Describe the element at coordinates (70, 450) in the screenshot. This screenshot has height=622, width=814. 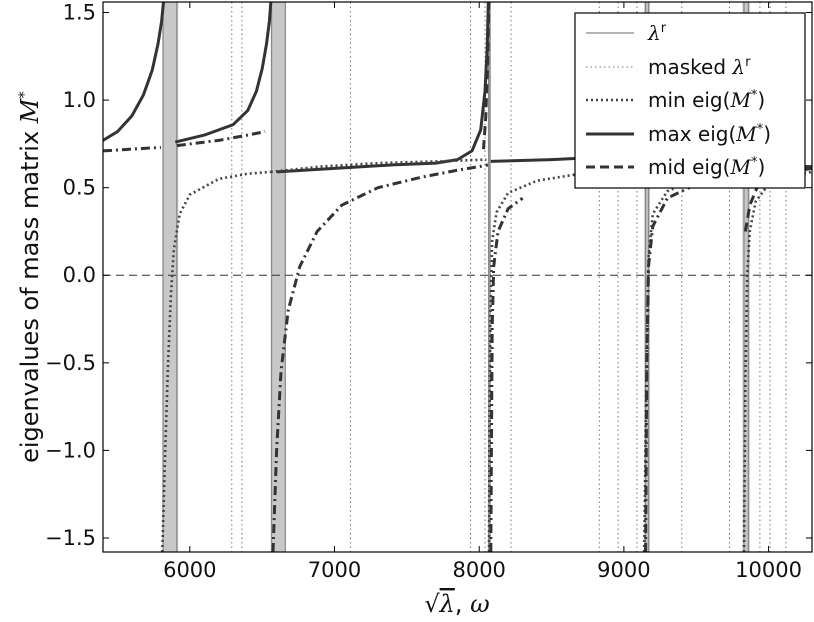
I see `y-tick-label-1: −1.0` at that location.